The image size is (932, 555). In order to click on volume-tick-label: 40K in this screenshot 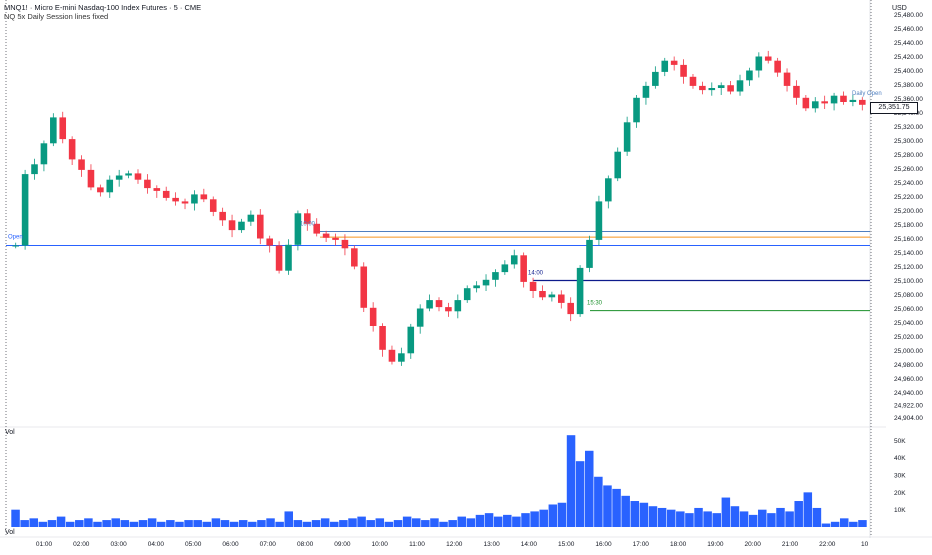, I will do `click(900, 458)`.